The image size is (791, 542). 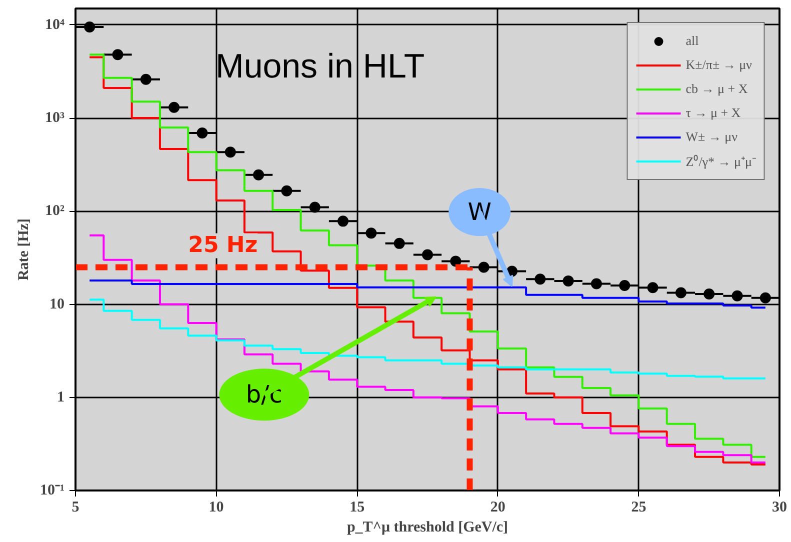 I want to click on x-tick-label: 25, so click(x=638, y=508).